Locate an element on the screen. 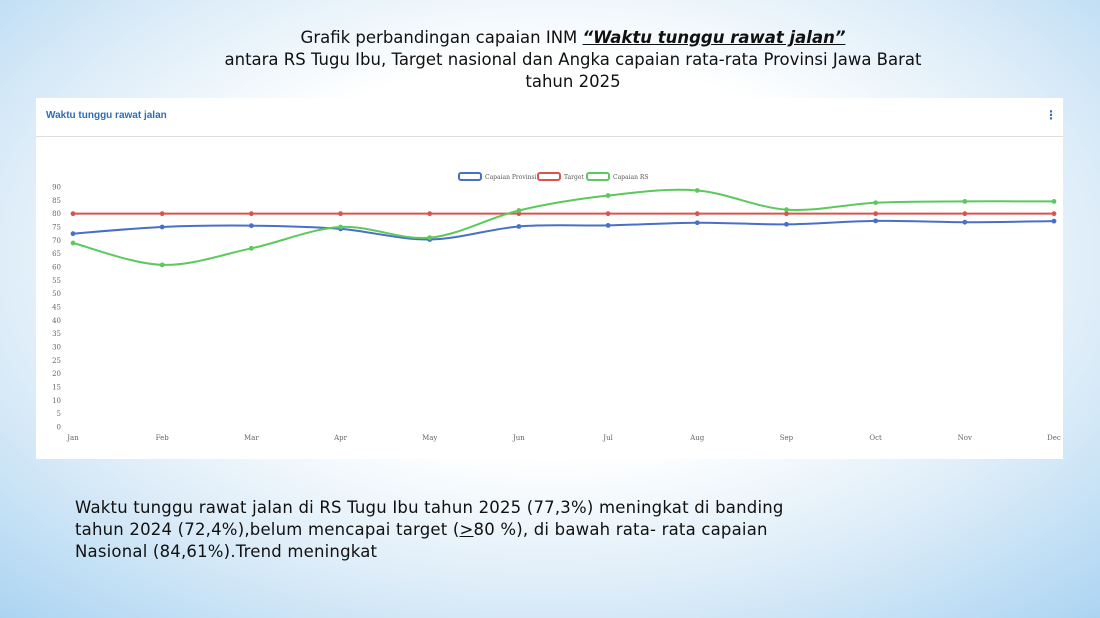 The image size is (1100, 618). y-tick-label: 0 is located at coordinates (59, 428).